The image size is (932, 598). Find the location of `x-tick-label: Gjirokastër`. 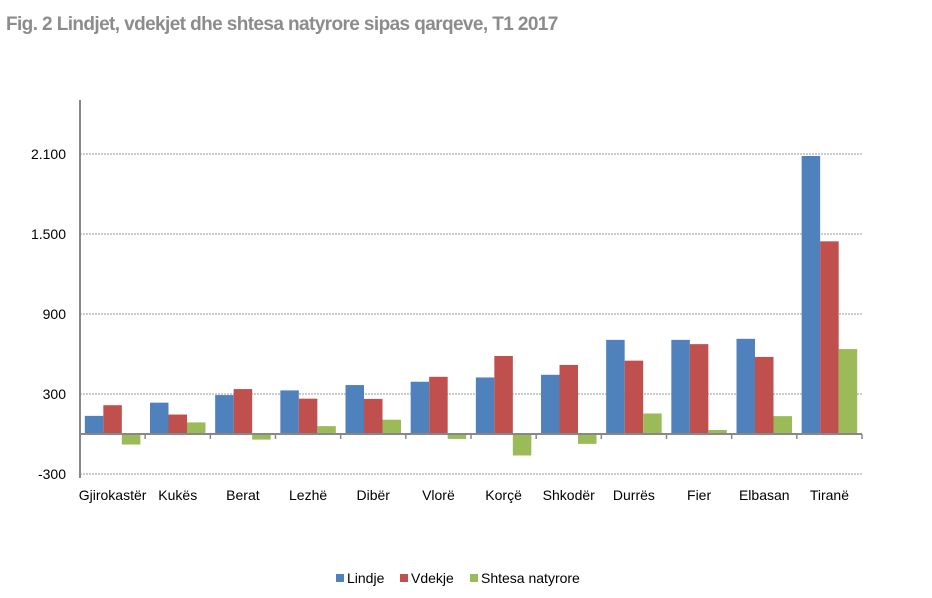

x-tick-label: Gjirokastër is located at coordinates (113, 495).